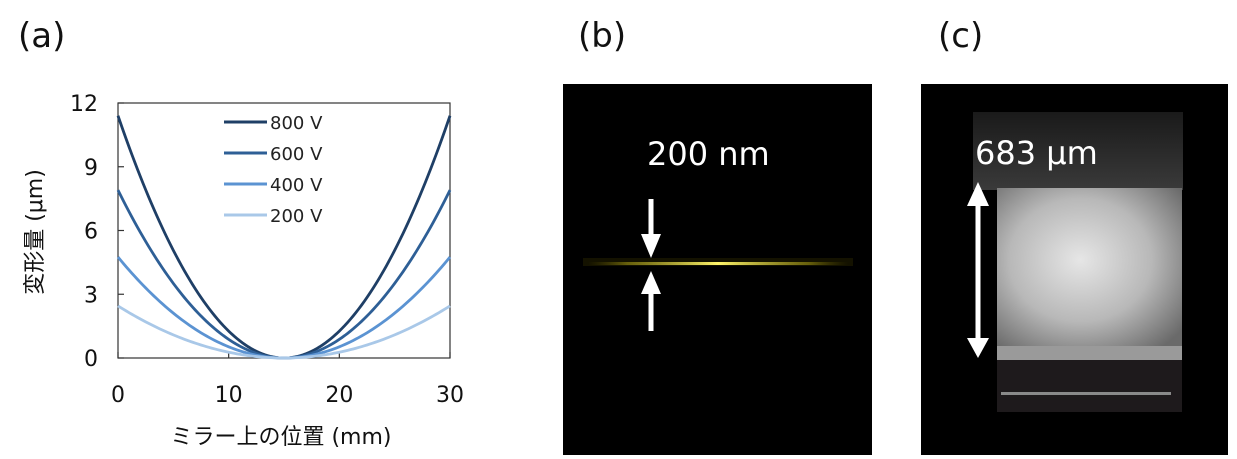 This screenshot has height=459, width=1237. I want to click on x-tick-label: 20, so click(339, 395).